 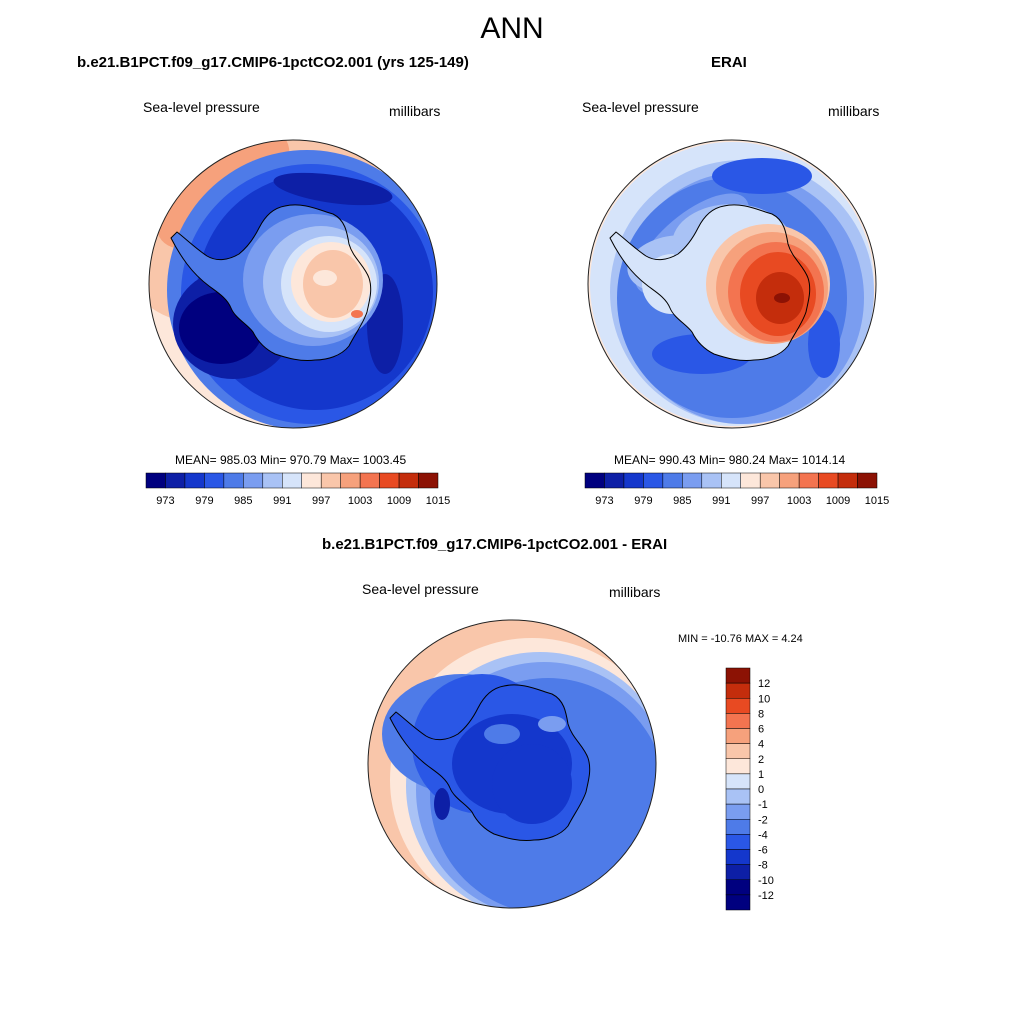 I want to click on panel3-polar-map, so click(x=512, y=764).